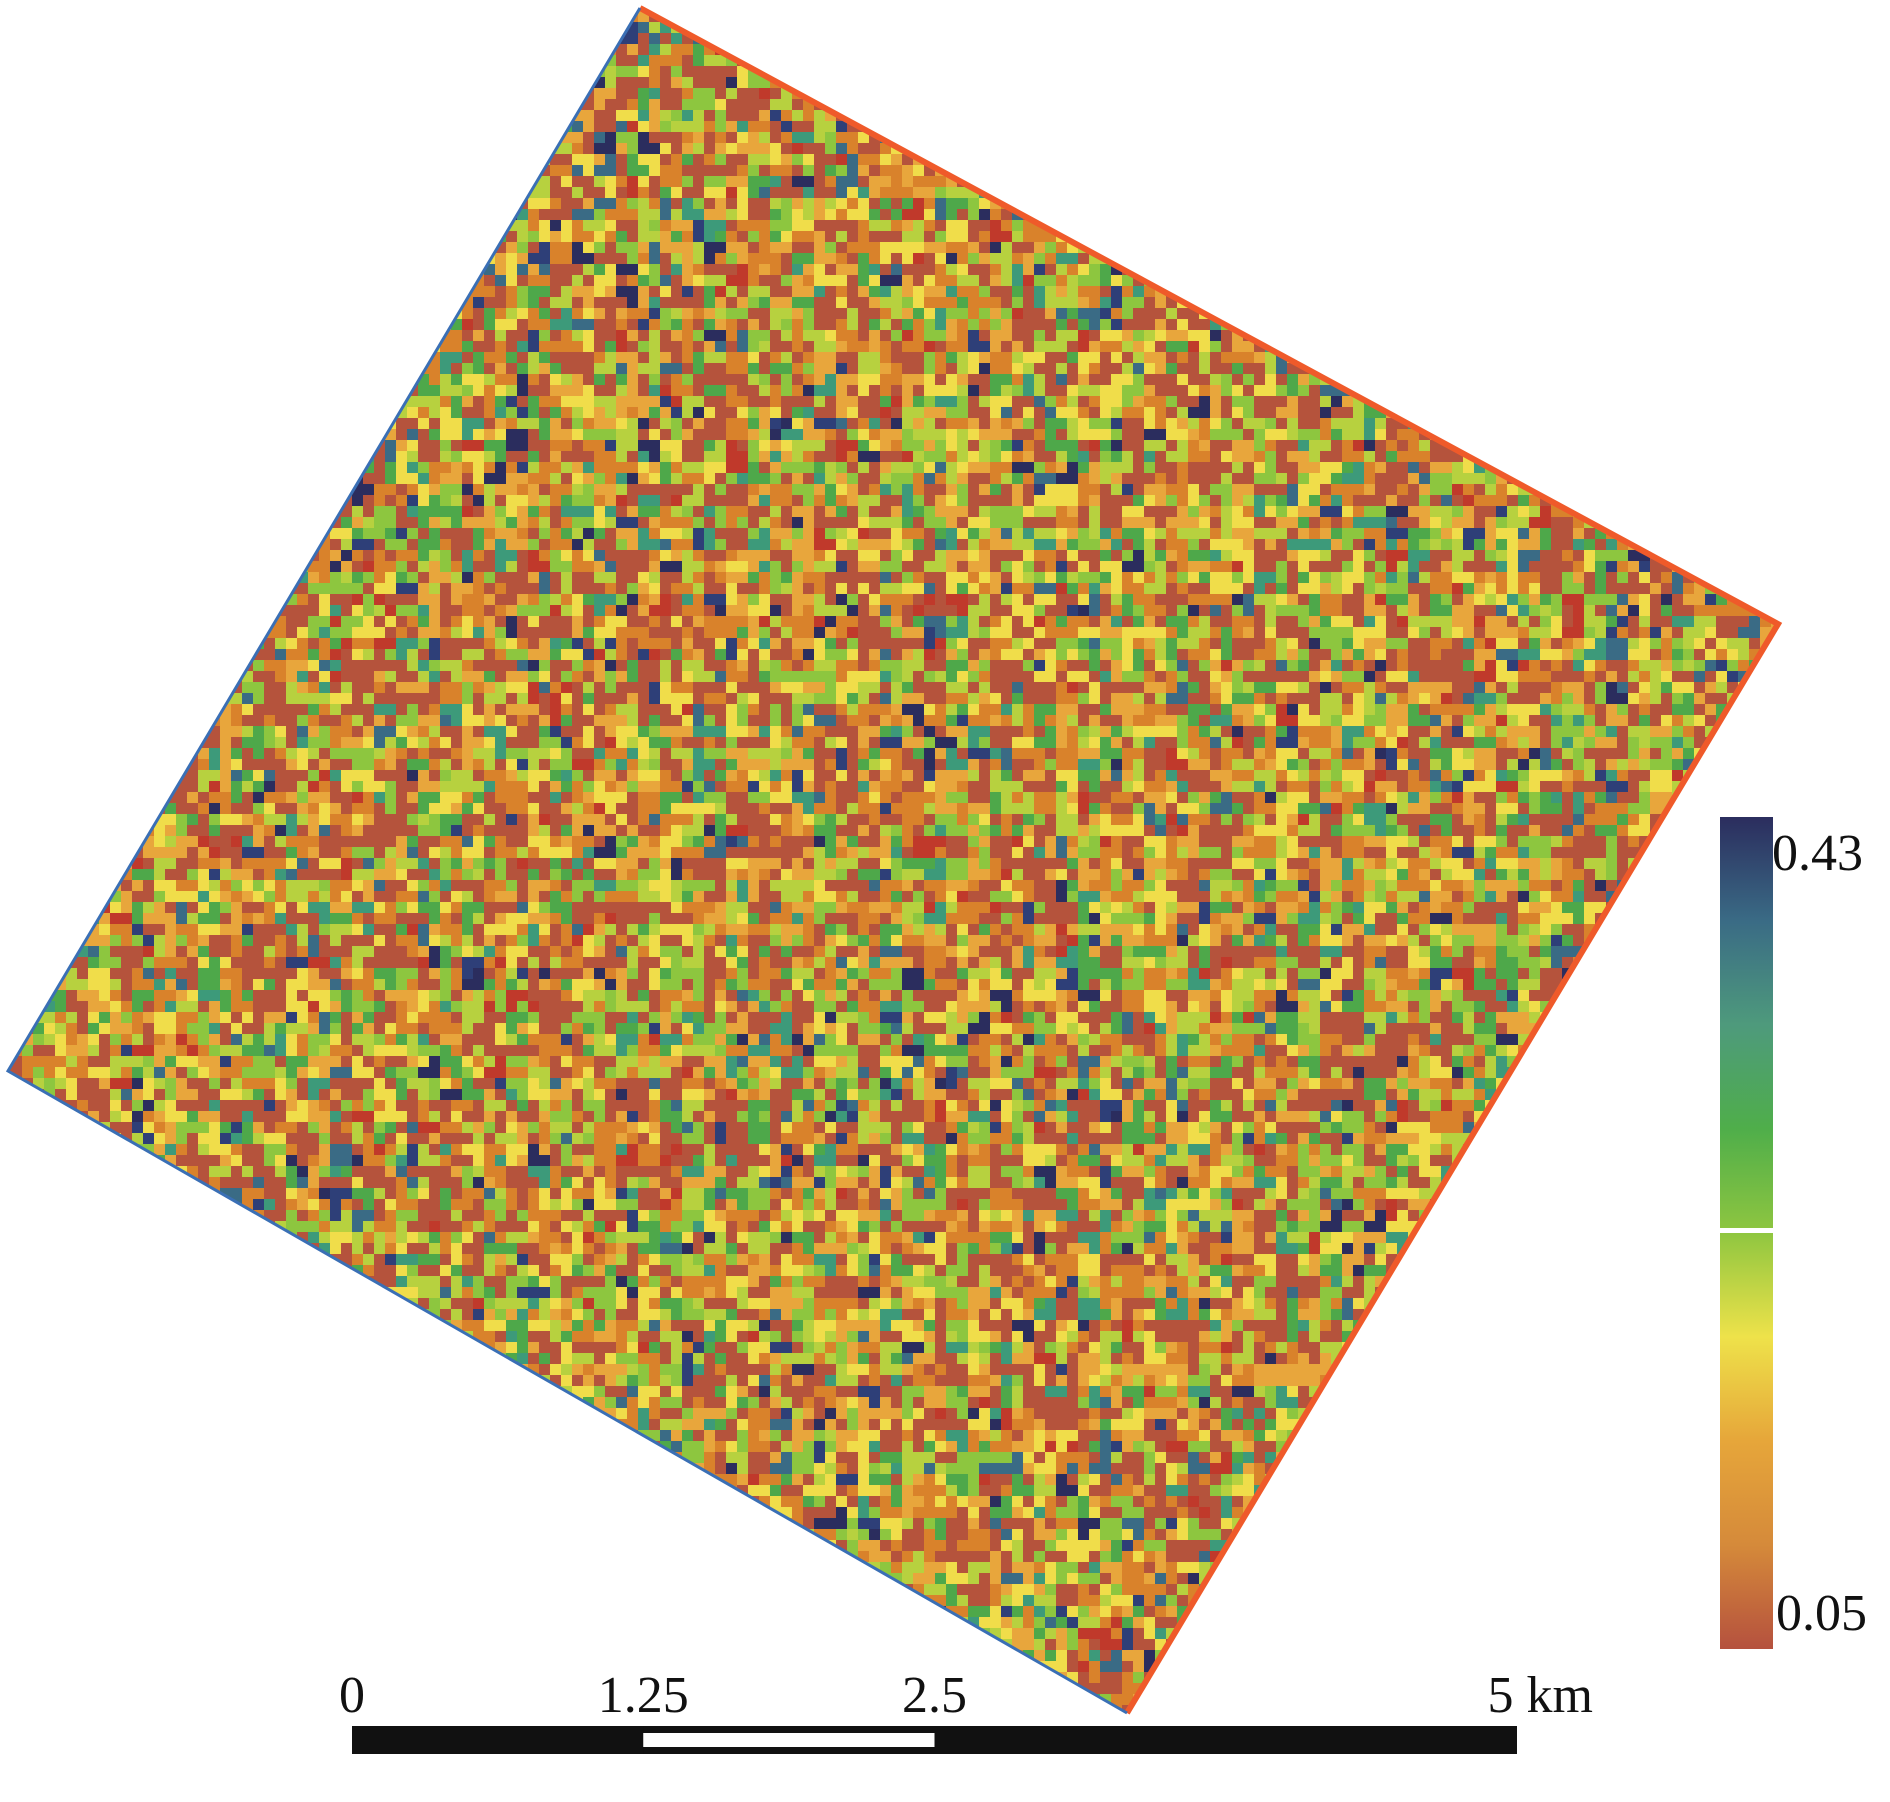 This screenshot has height=1802, width=1890. Describe the element at coordinates (643, 1695) in the screenshot. I see `scale-bar-tick-1: 1.25` at that location.